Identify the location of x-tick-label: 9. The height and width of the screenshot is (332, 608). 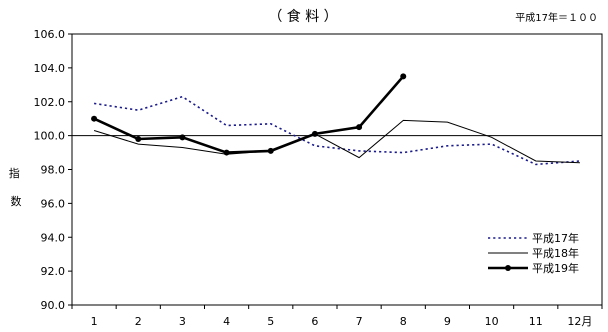
(447, 321).